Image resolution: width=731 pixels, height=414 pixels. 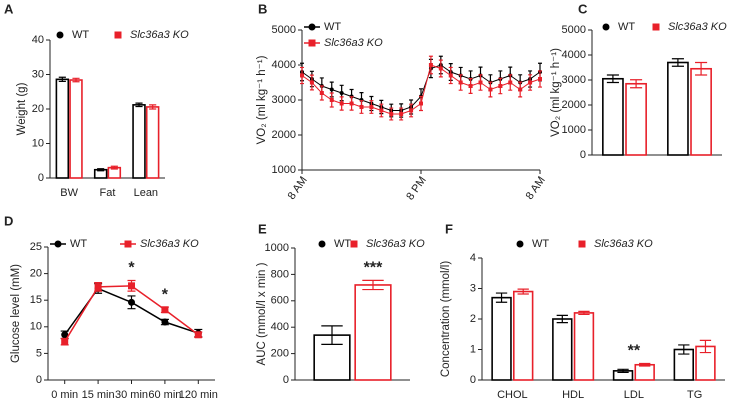 I want to click on y-tick-label: 20, so click(x=38, y=109).